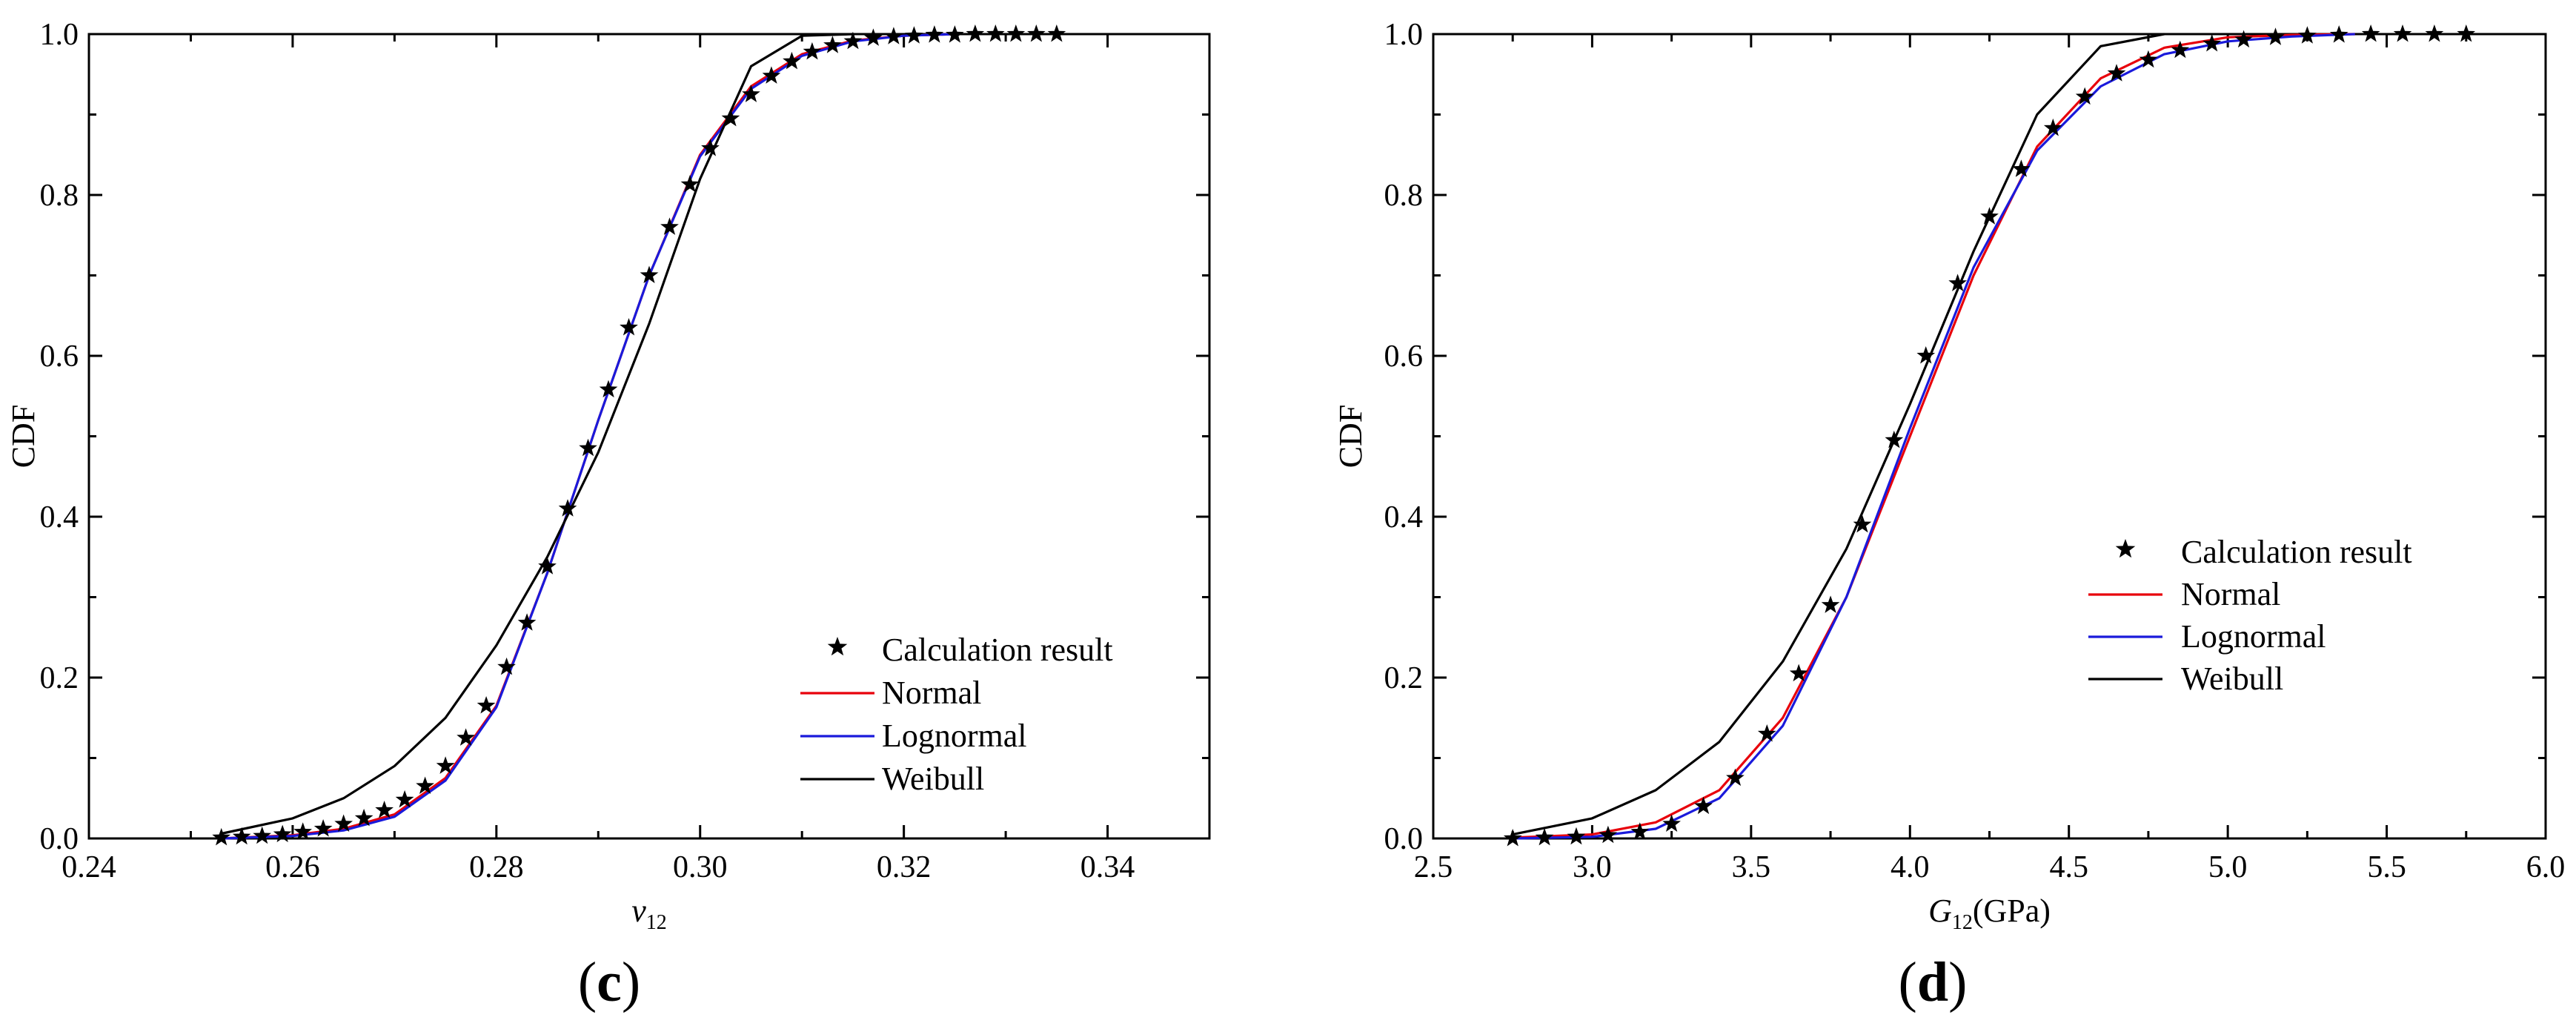 This screenshot has width=2576, height=1026. What do you see at coordinates (60, 517) in the screenshot?
I see `chart-c-y-tick-label: 0.4` at bounding box center [60, 517].